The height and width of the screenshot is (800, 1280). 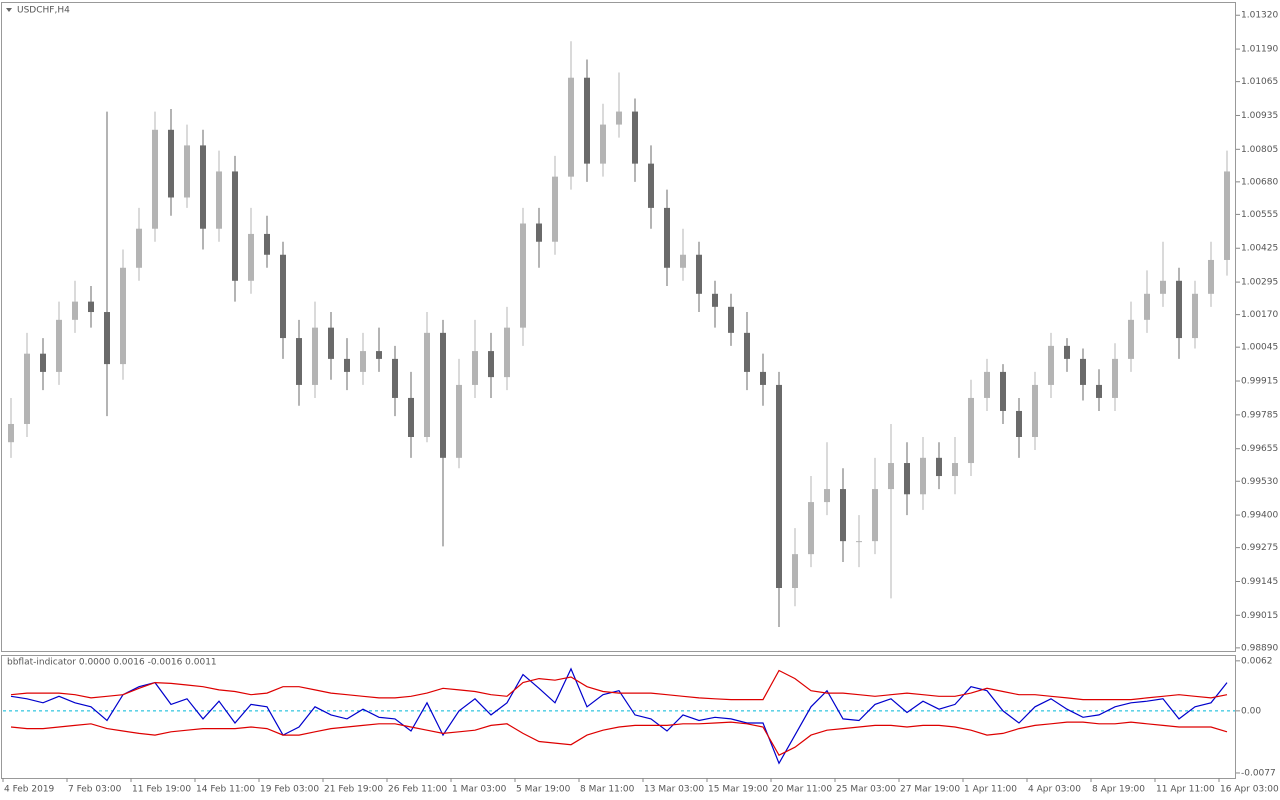 I want to click on x-tick-label: 14 Feb 11:00, so click(x=225, y=790).